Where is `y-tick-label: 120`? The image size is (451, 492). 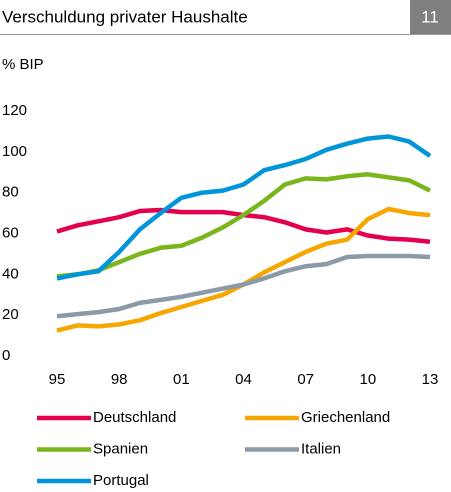 y-tick-label: 120 is located at coordinates (14, 110).